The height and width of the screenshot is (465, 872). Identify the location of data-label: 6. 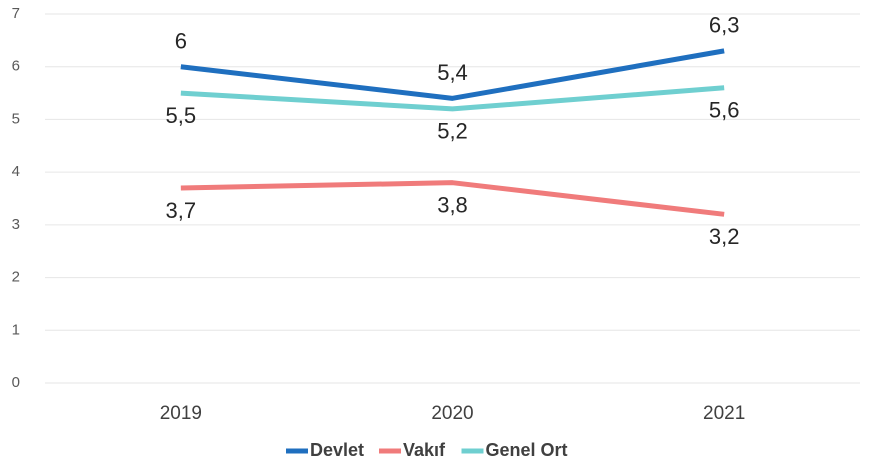
(181, 41).